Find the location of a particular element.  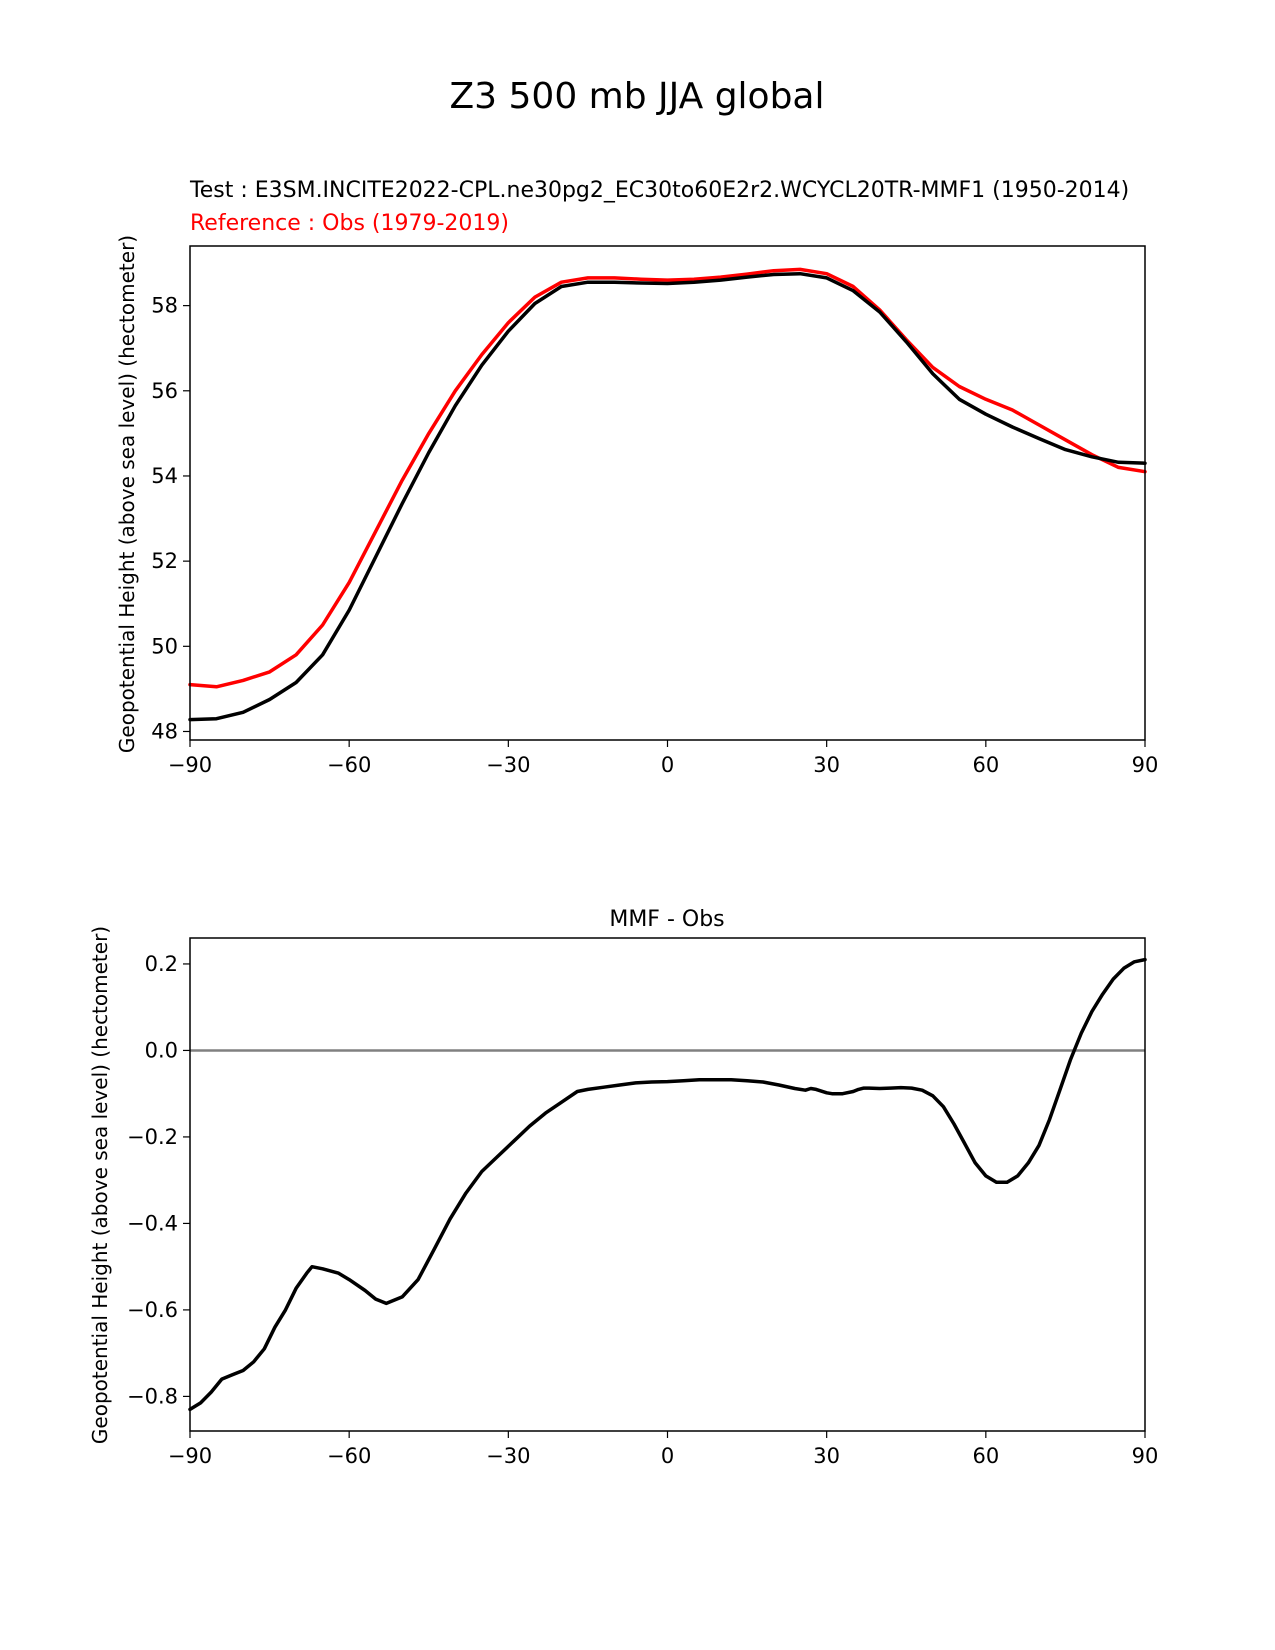

top-x-tick-label: −30 is located at coordinates (508, 765).